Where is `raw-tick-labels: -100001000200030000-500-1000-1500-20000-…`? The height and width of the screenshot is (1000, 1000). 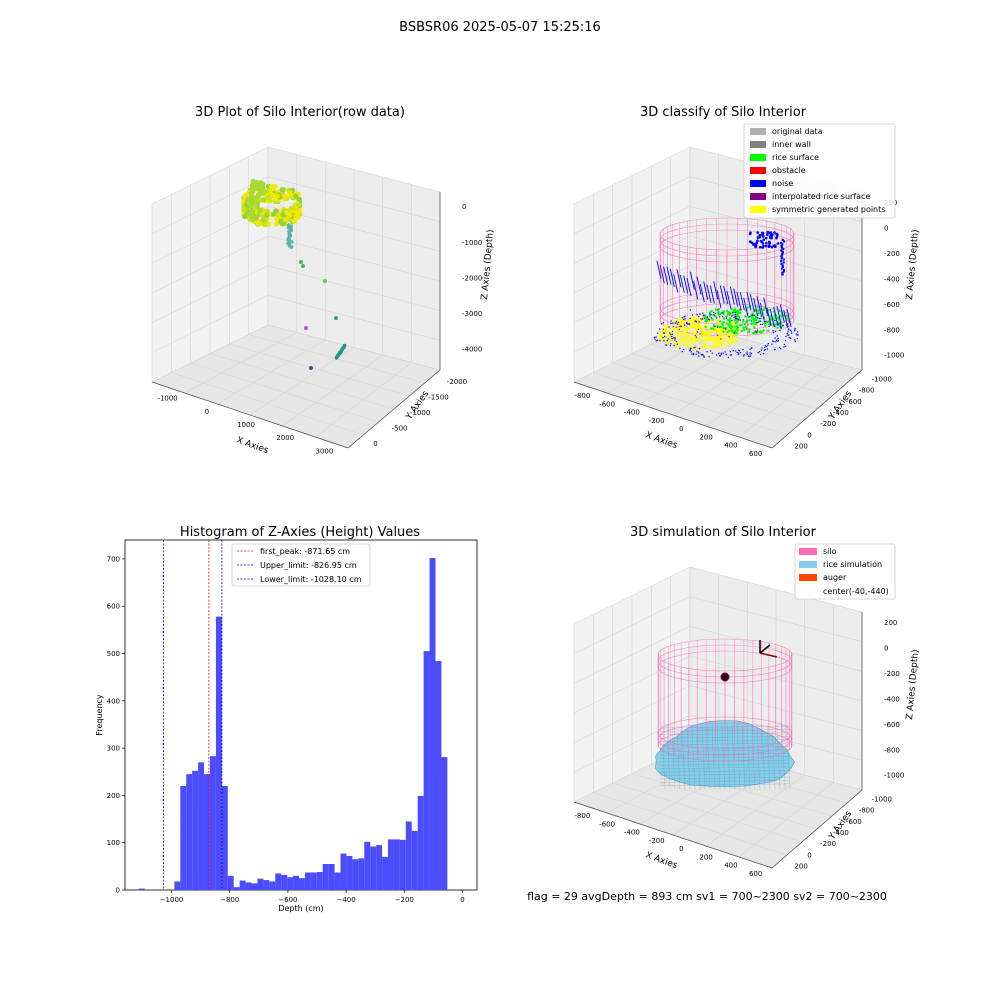
raw-tick-labels: -100001000200030000-500-1000-1500-20000-… is located at coordinates (319, 329).